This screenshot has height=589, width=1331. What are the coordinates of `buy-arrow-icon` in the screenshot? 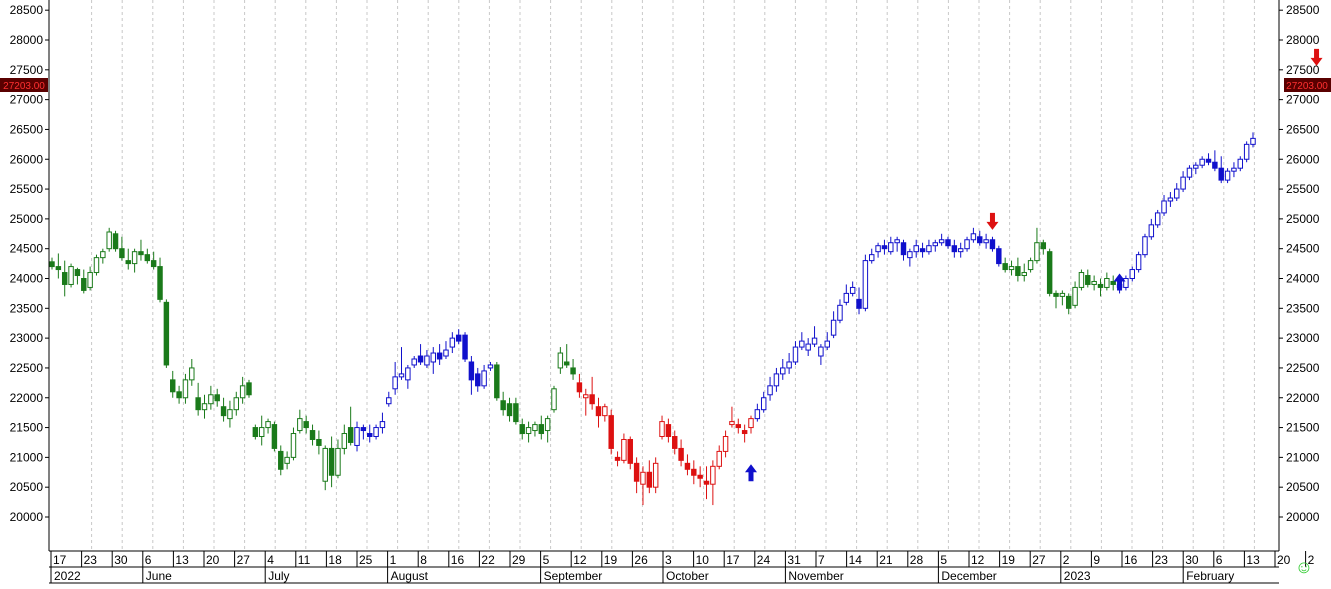 It's located at (1119, 282).